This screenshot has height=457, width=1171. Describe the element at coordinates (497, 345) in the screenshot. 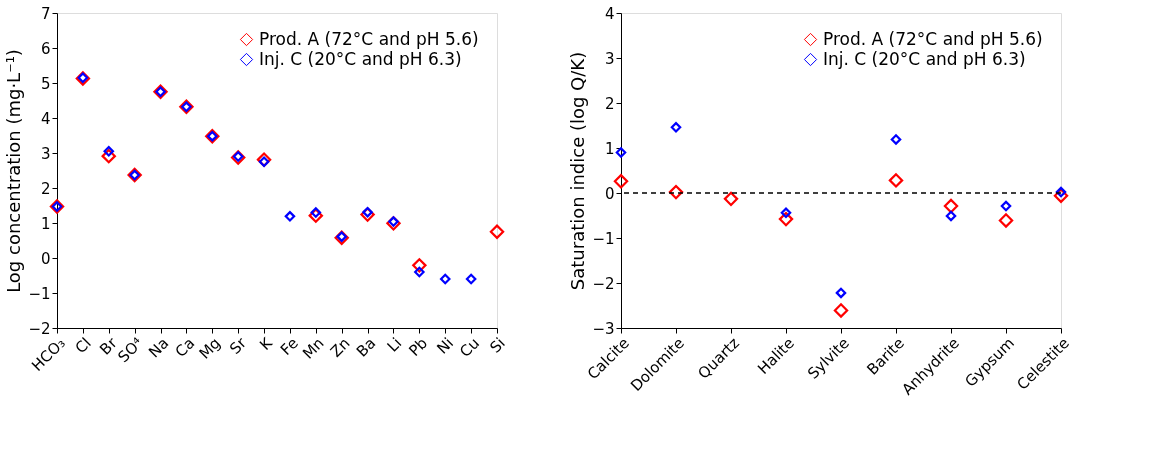

I see `x-tick-label: Si` at that location.